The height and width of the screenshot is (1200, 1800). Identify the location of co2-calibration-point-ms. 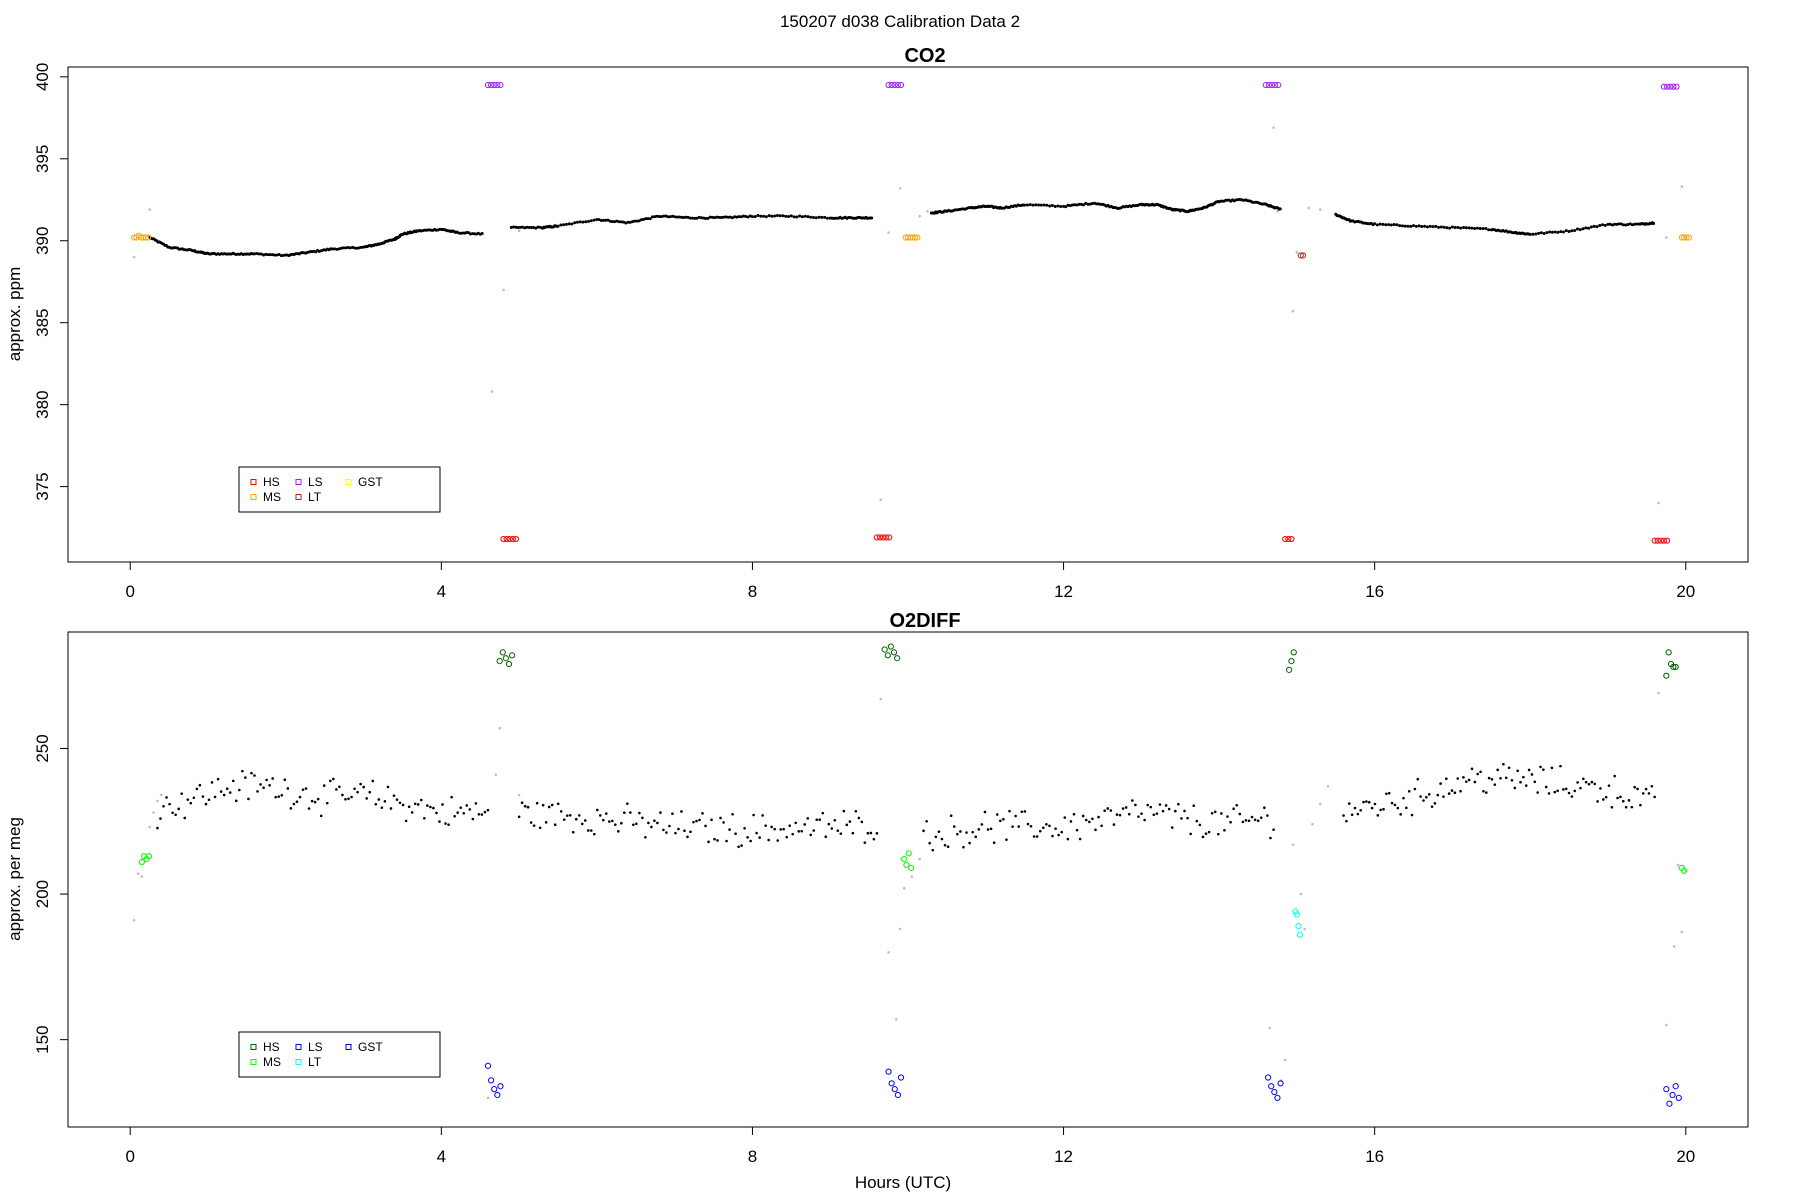
(910, 237).